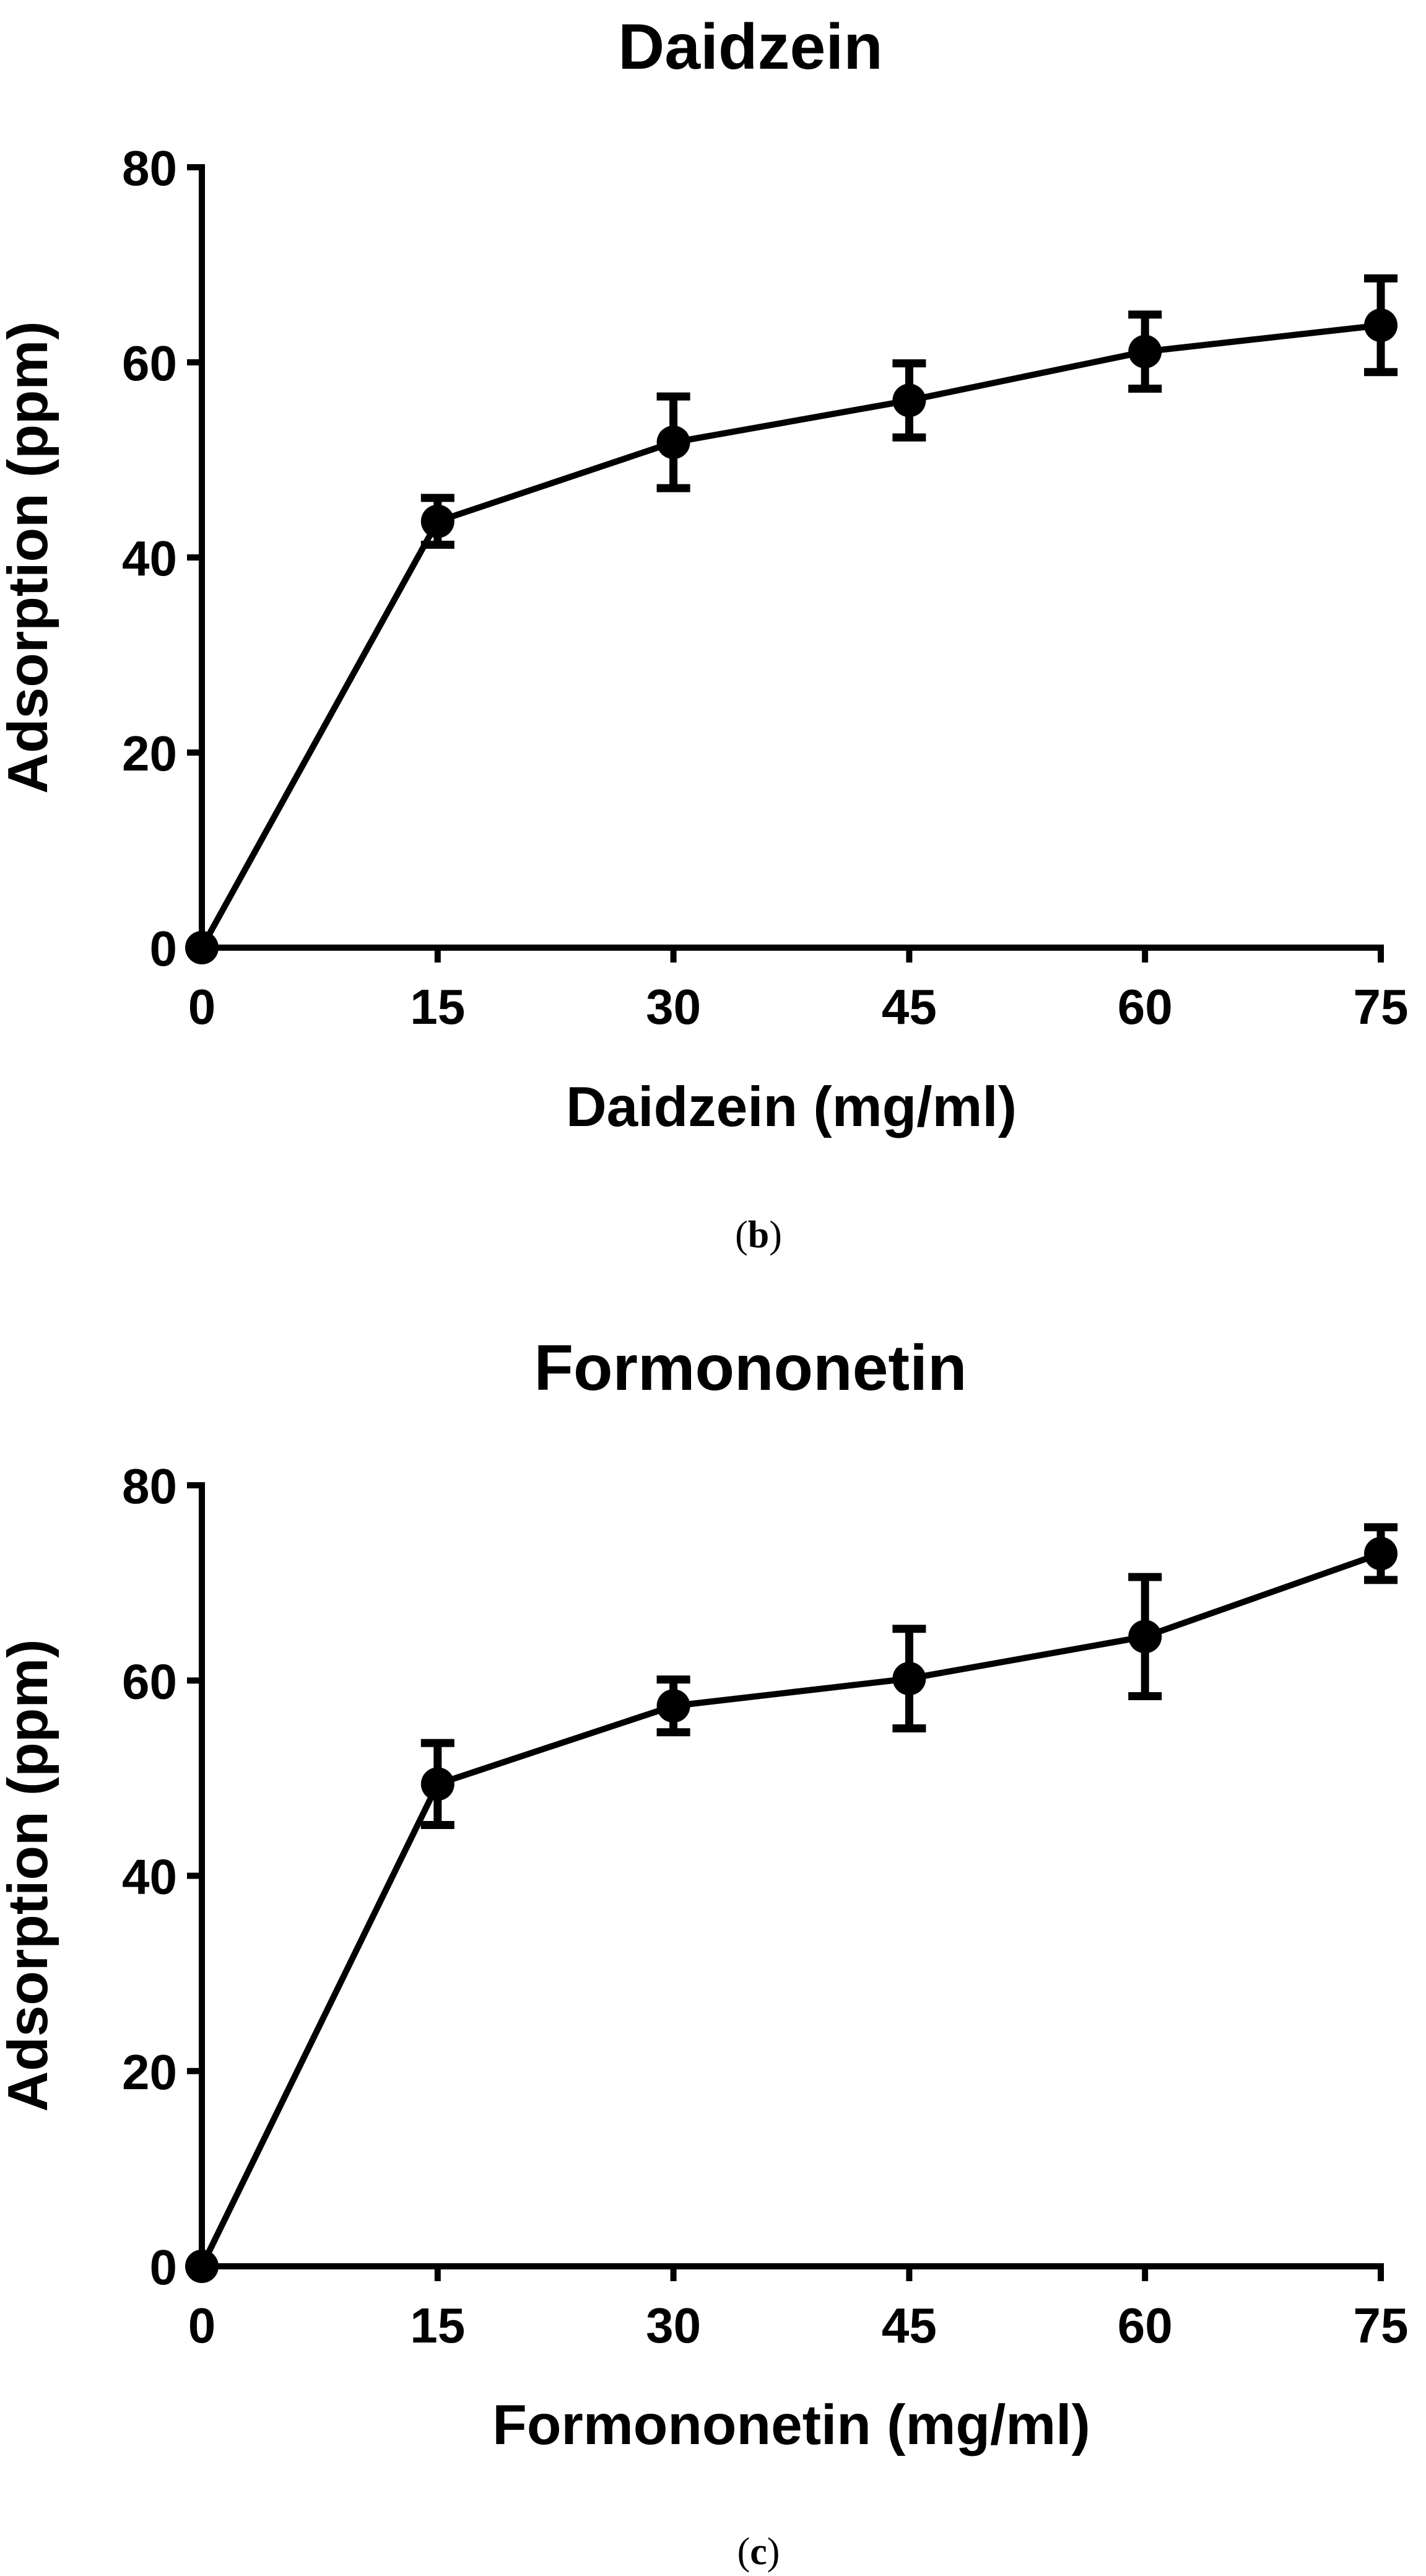  What do you see at coordinates (758, 1235) in the screenshot?
I see `panel-label: (b)` at bounding box center [758, 1235].